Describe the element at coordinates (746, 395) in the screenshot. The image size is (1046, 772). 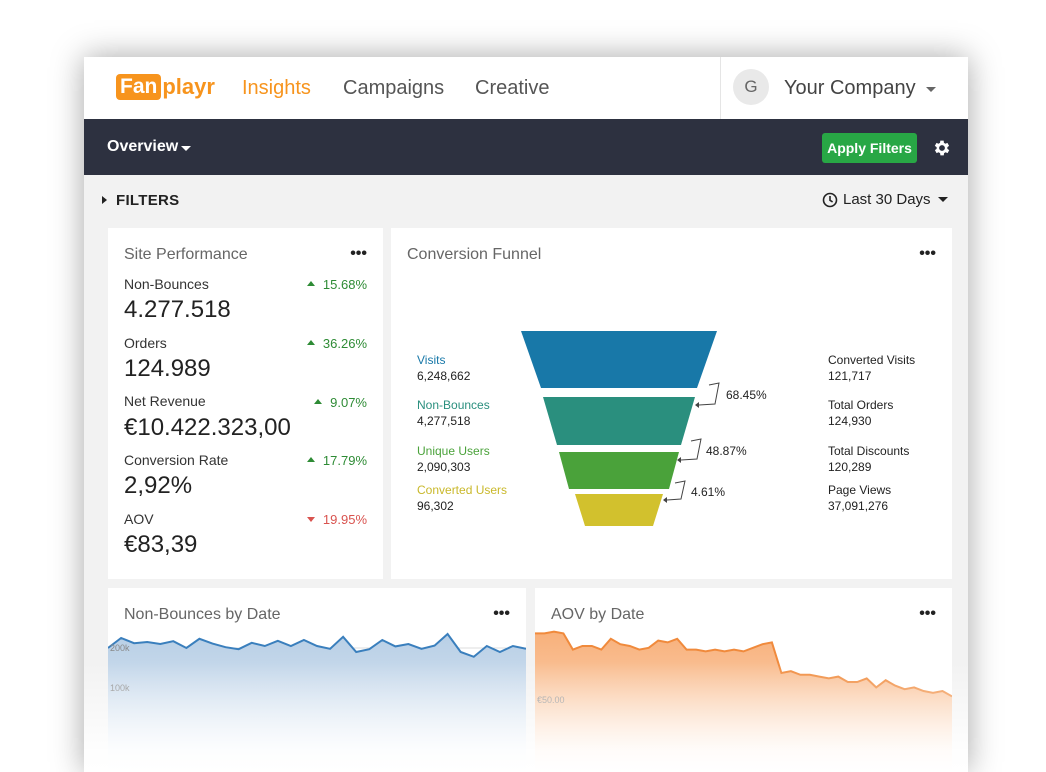
I see `conversion-rate: 68.45%` at that location.